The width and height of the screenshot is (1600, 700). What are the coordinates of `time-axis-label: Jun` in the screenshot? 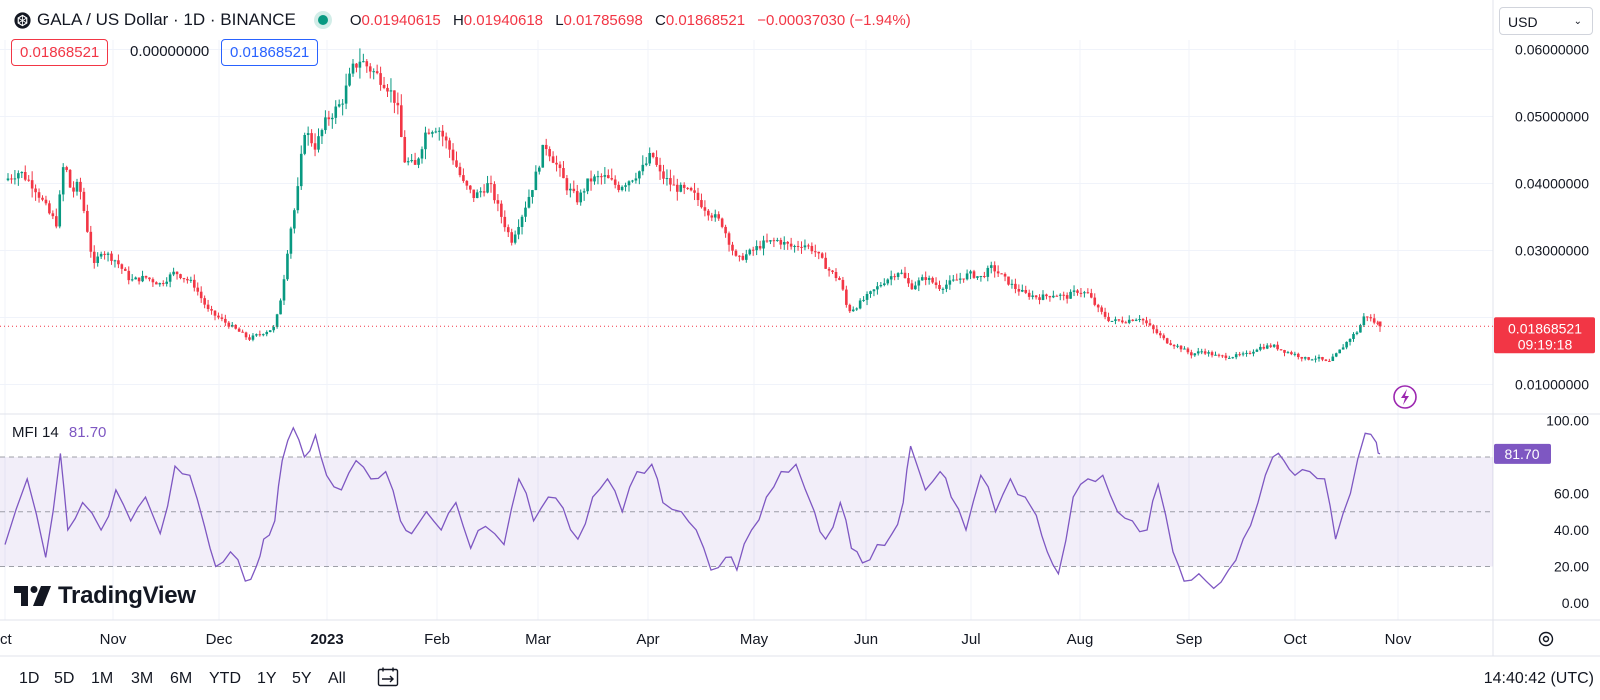 It's located at (866, 639).